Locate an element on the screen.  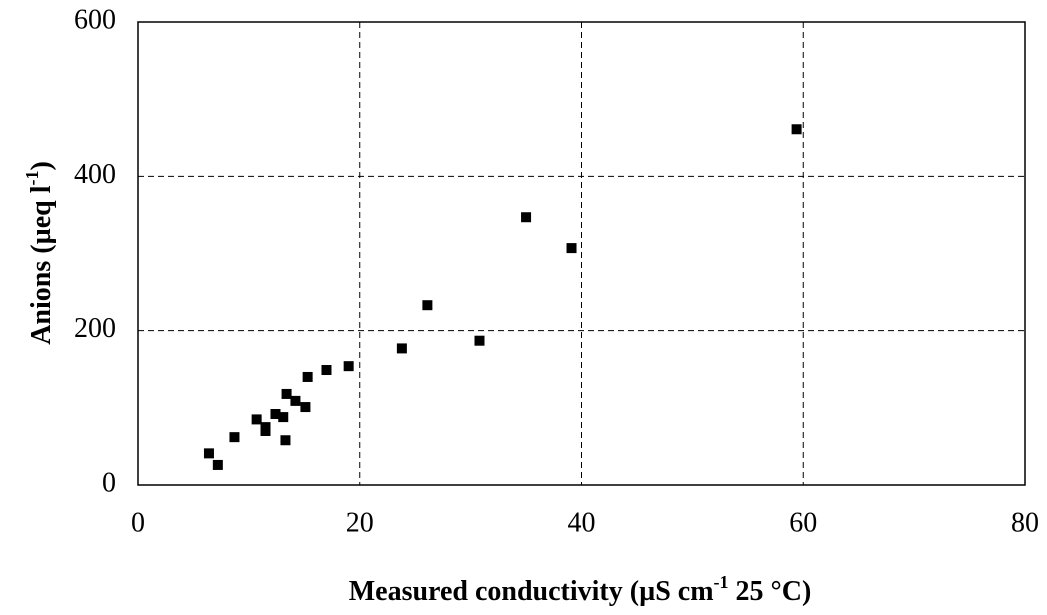
y-label-text: ) is located at coordinates (41, 165).